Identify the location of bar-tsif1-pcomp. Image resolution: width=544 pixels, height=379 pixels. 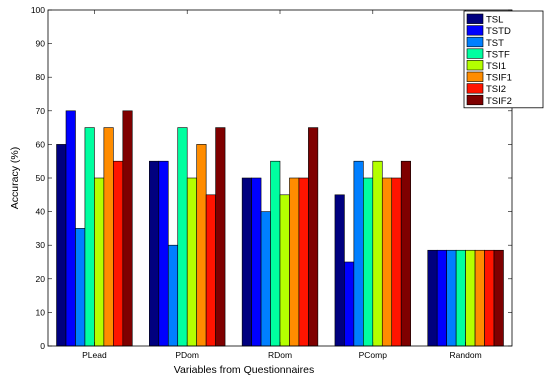
(387, 262).